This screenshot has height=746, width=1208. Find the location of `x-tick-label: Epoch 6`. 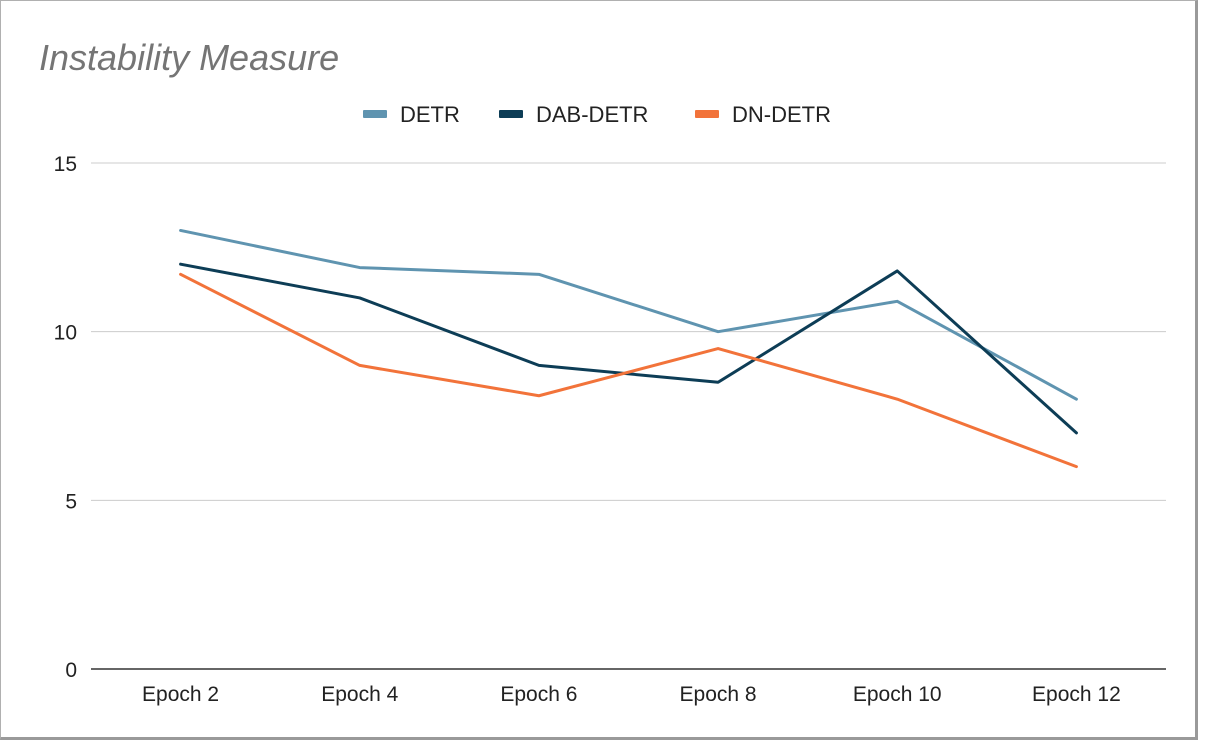

x-tick-label: Epoch 6 is located at coordinates (538, 694).